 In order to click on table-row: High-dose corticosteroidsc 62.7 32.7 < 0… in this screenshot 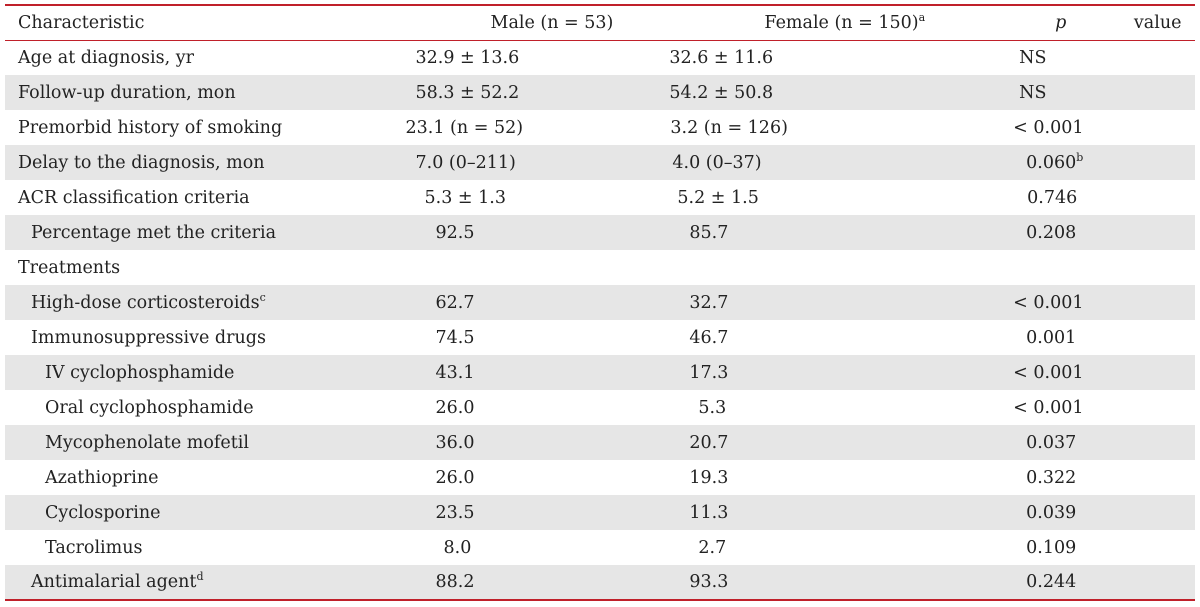, I will do `click(600, 302)`.